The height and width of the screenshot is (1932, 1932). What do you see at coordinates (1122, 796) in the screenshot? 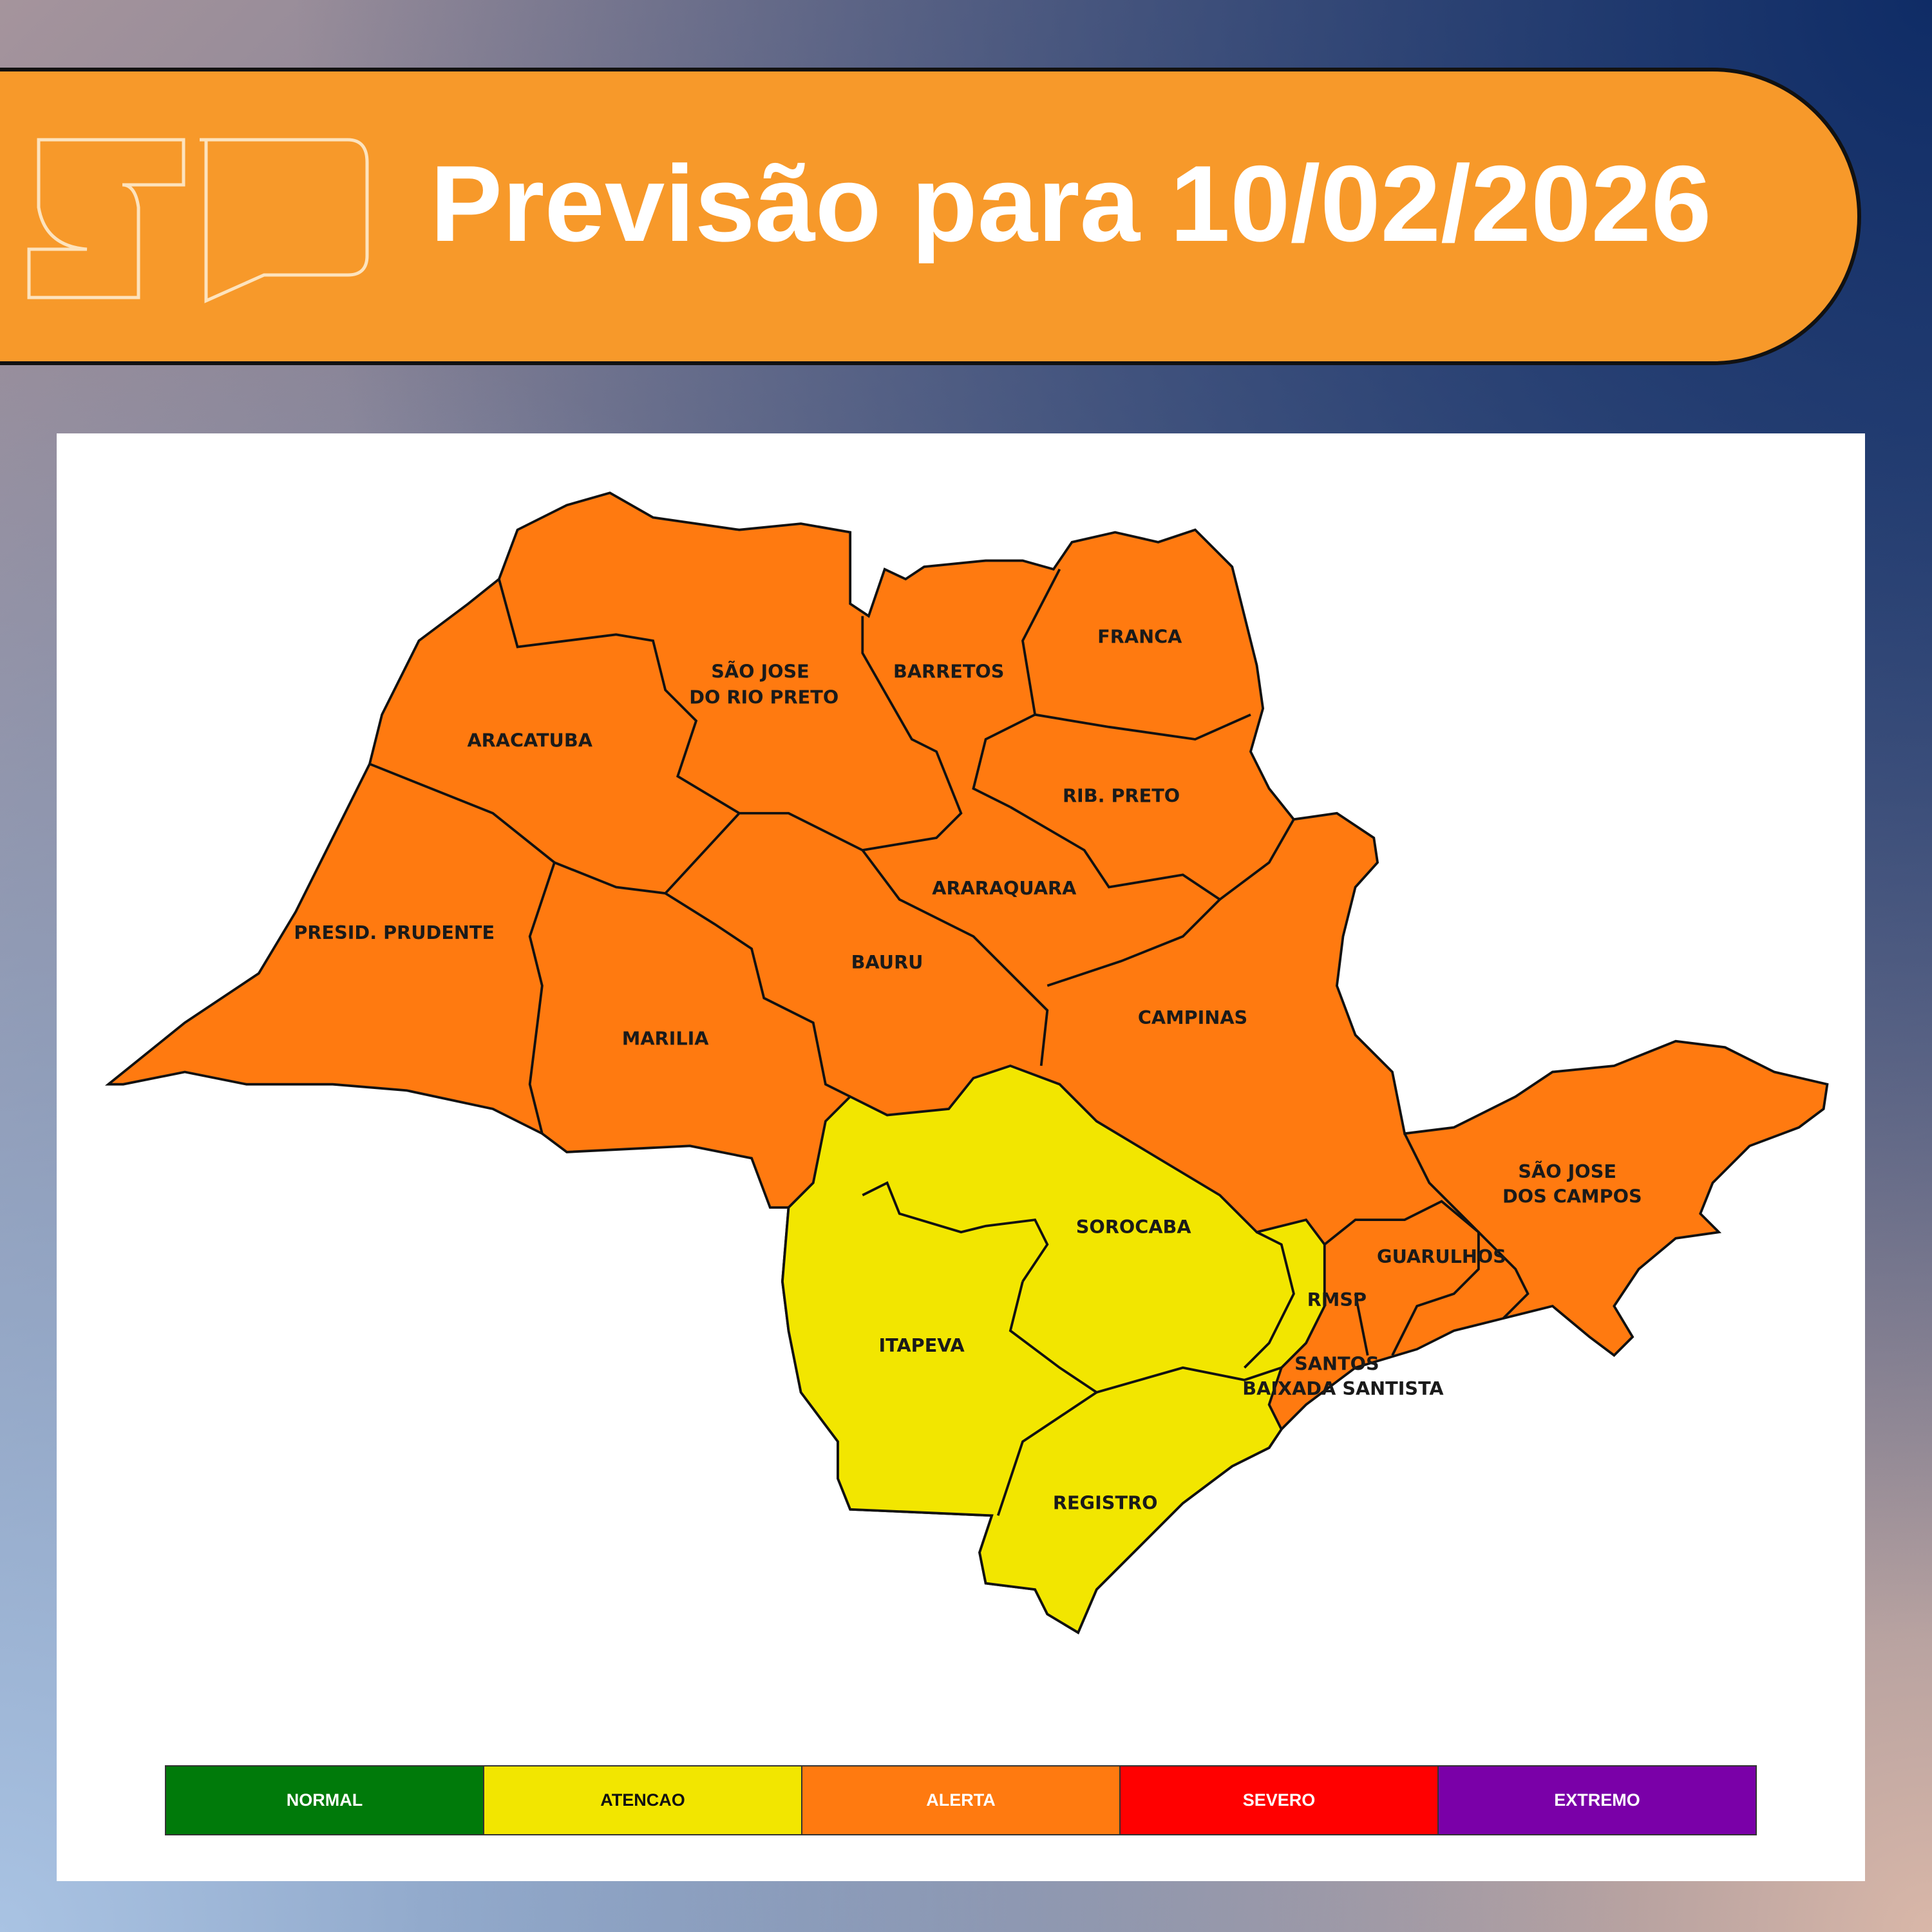
I see `label-rib-preto: RIB. PRETO` at bounding box center [1122, 796].